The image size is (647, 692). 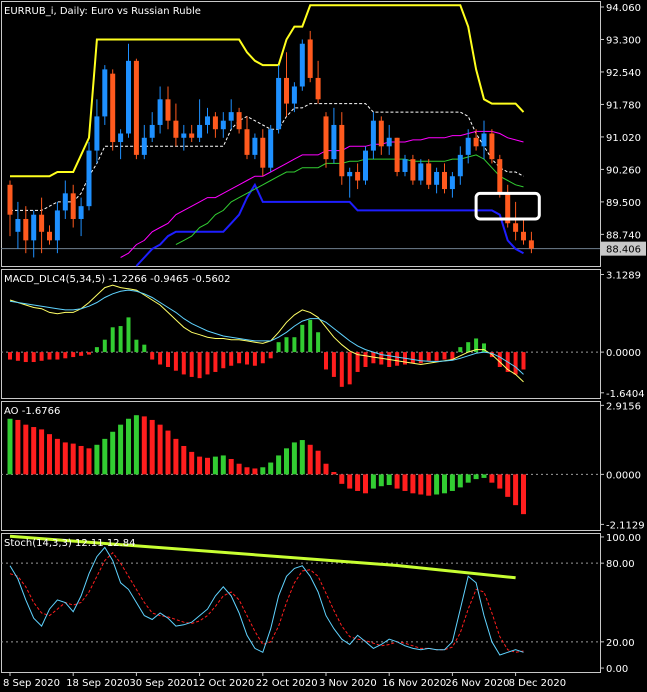 I want to click on highlight-rectangle, so click(x=507, y=206).